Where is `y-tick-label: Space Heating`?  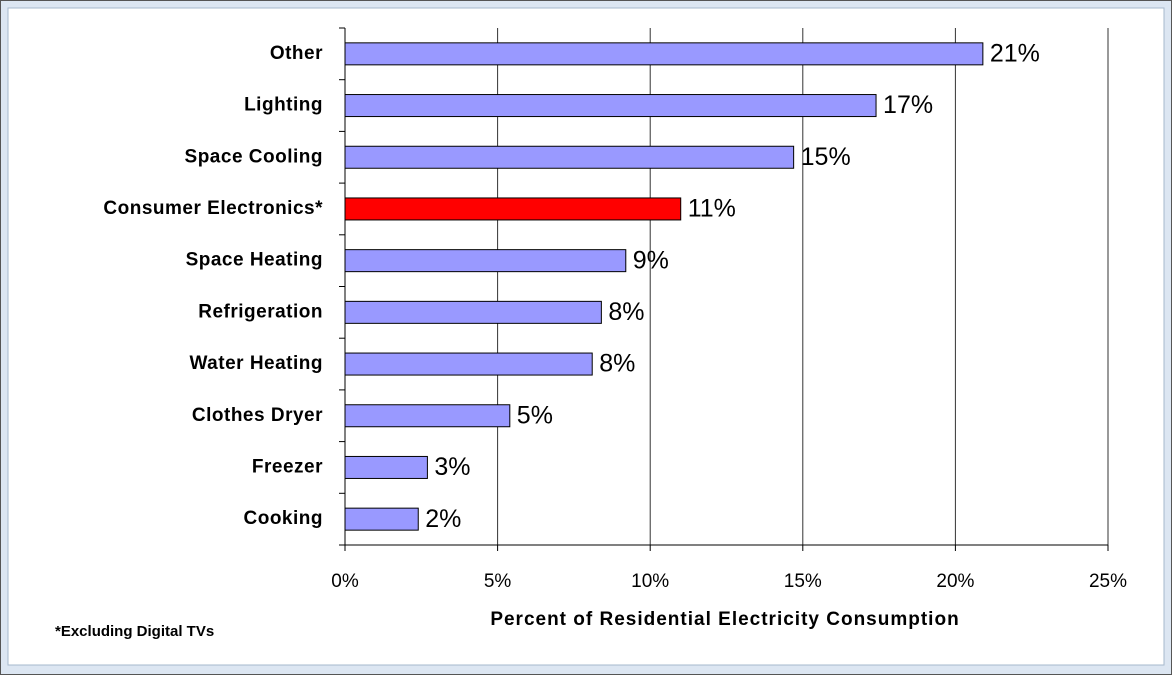
y-tick-label: Space Heating is located at coordinates (254, 260).